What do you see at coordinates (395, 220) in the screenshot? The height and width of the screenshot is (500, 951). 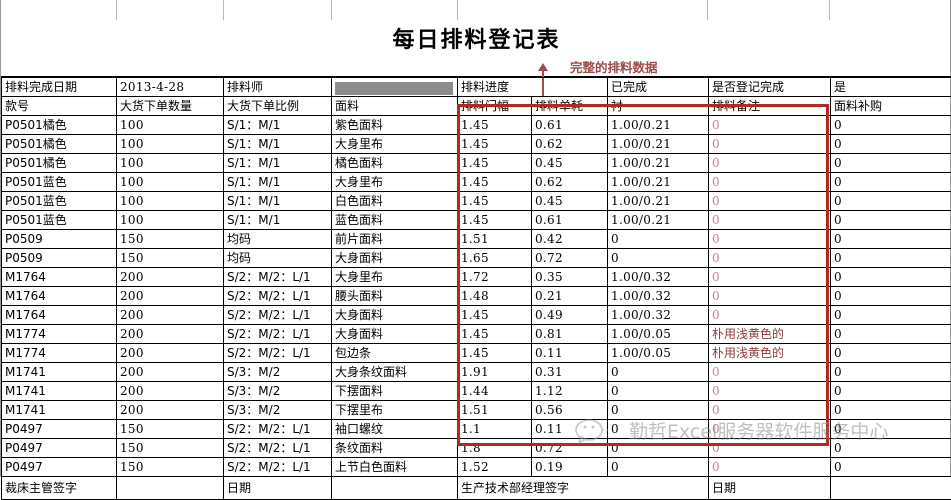 I see `cell-fabric: 蓝色面料` at bounding box center [395, 220].